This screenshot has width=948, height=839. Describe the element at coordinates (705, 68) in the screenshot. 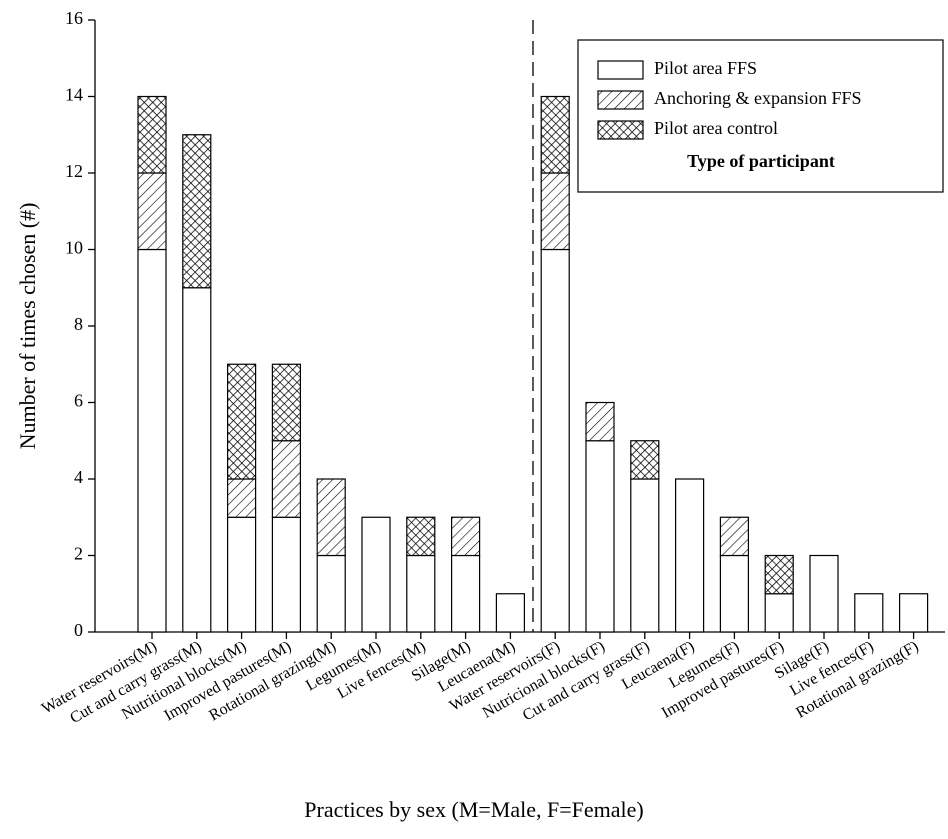

I see `legend-label: Pilot area FFS` at that location.